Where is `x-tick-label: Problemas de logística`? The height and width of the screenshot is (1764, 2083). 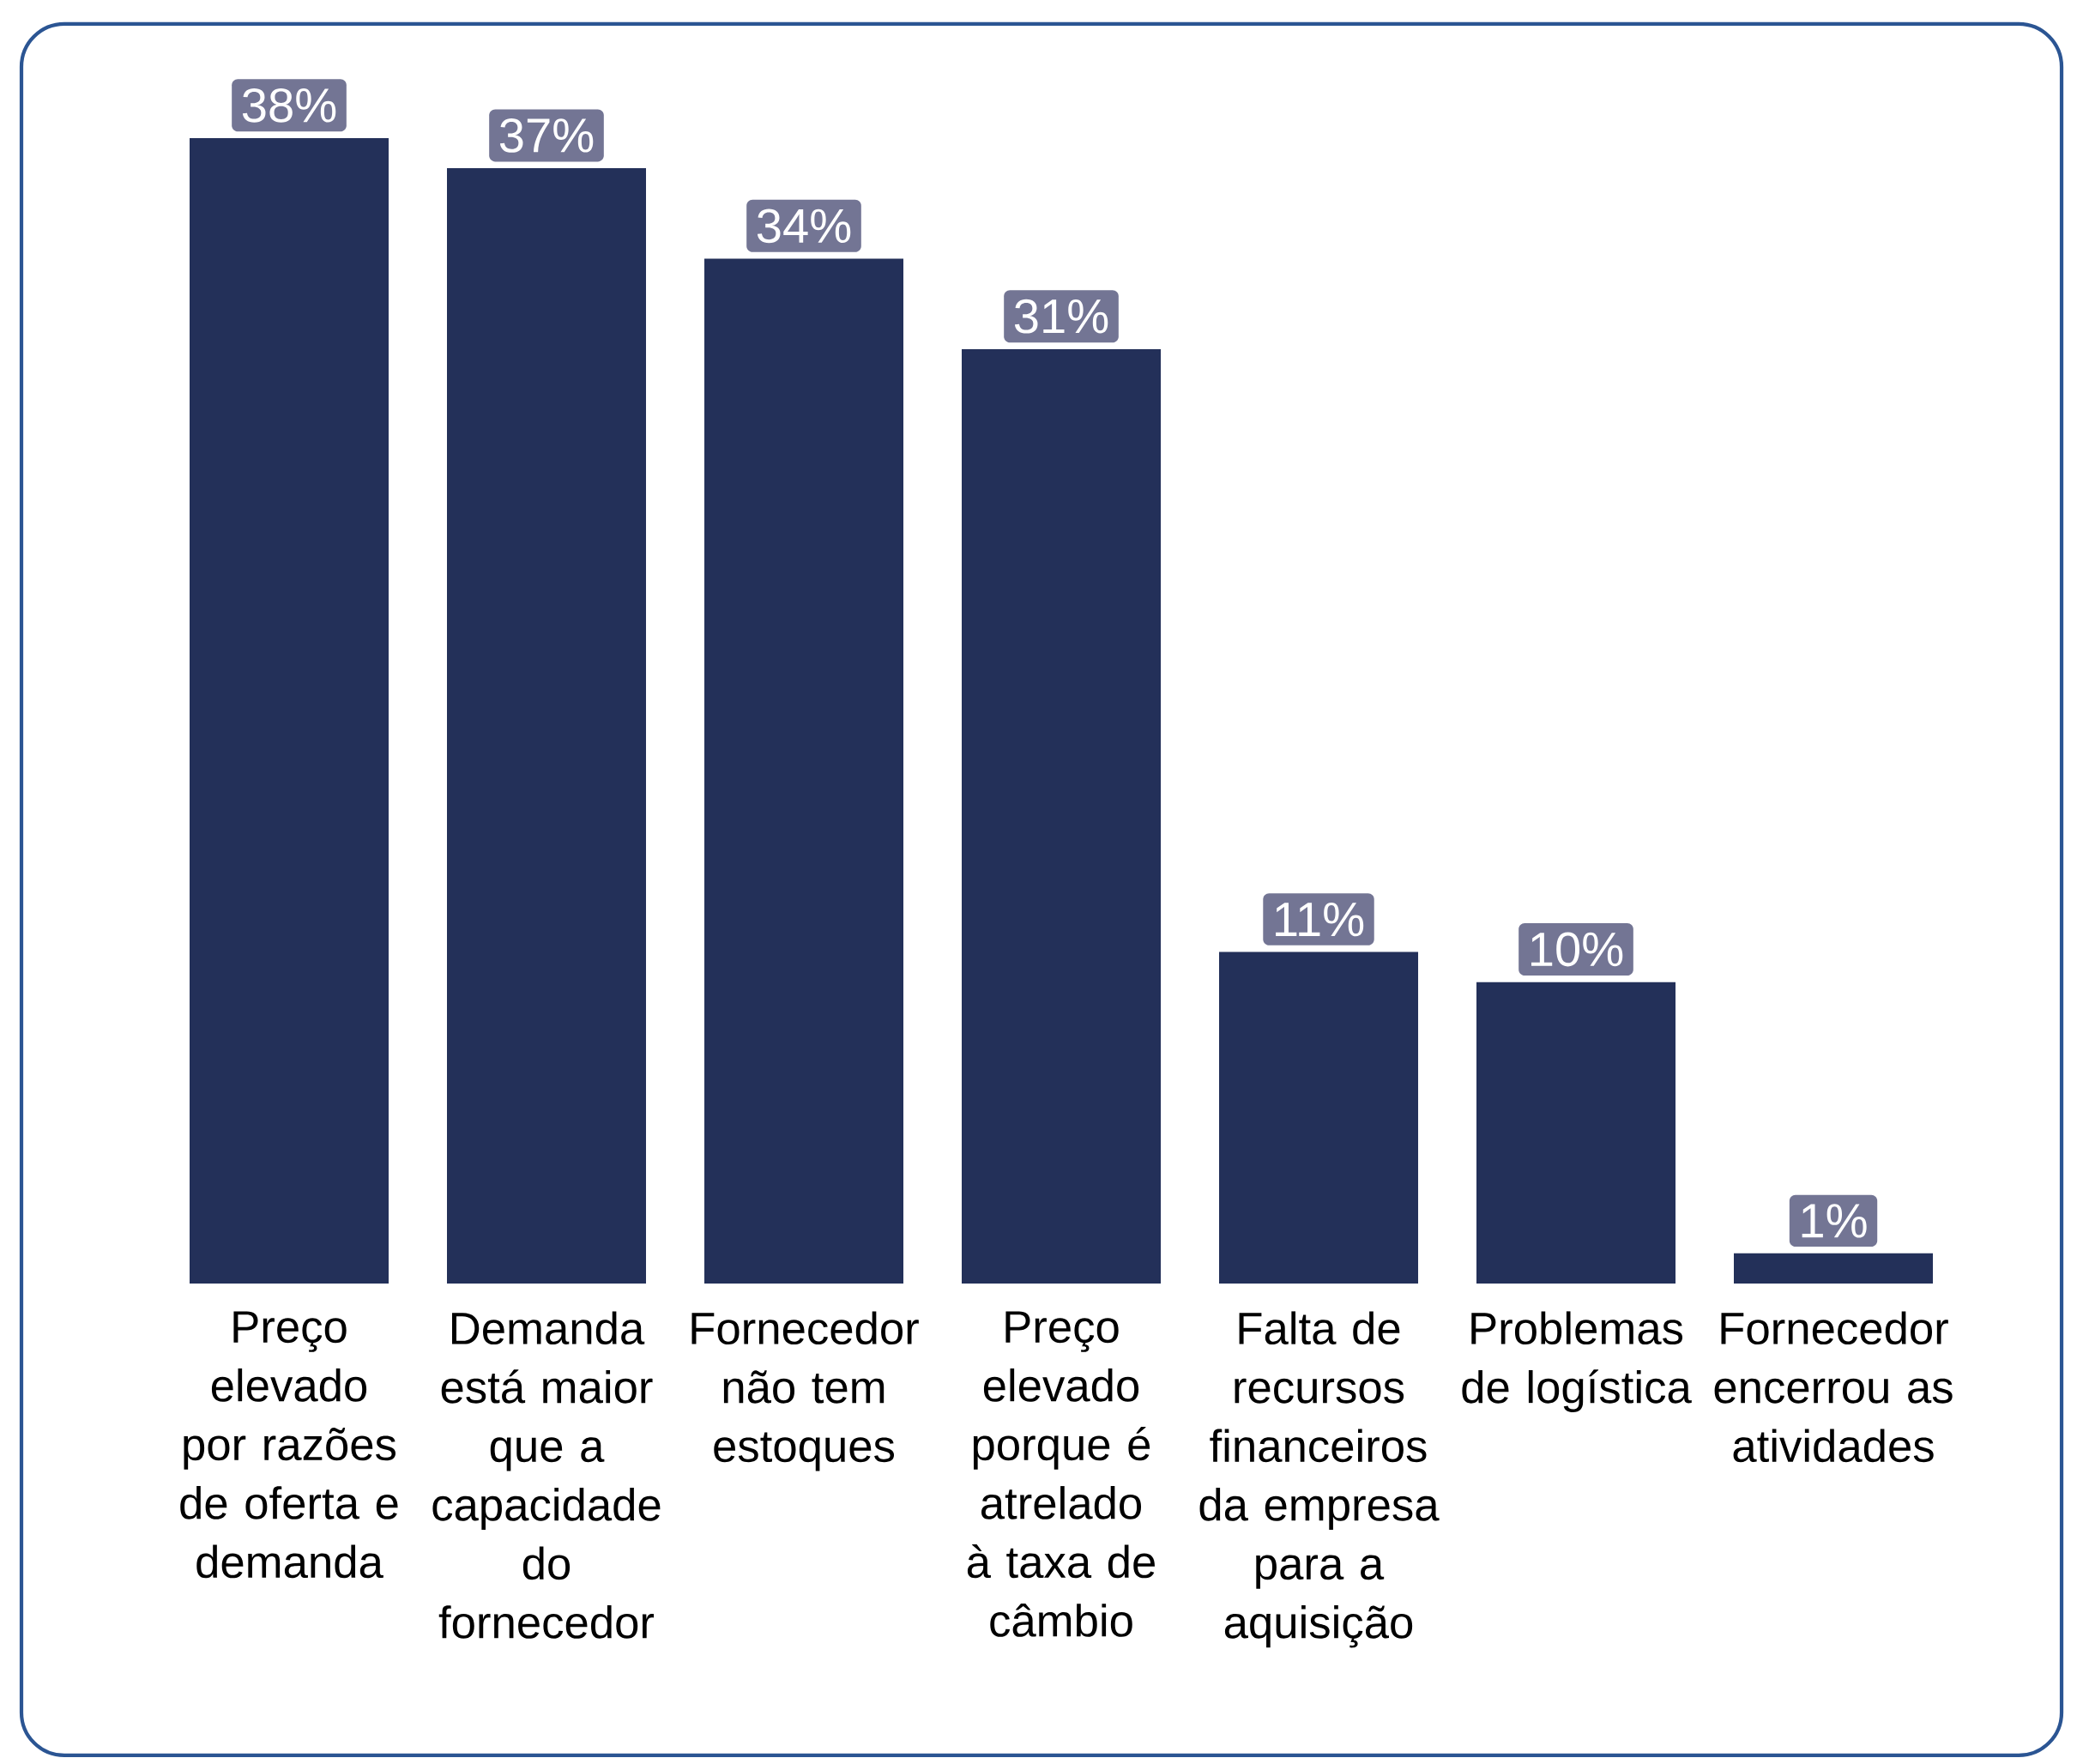 x-tick-label: Problemas de logística is located at coordinates (1577, 1362).